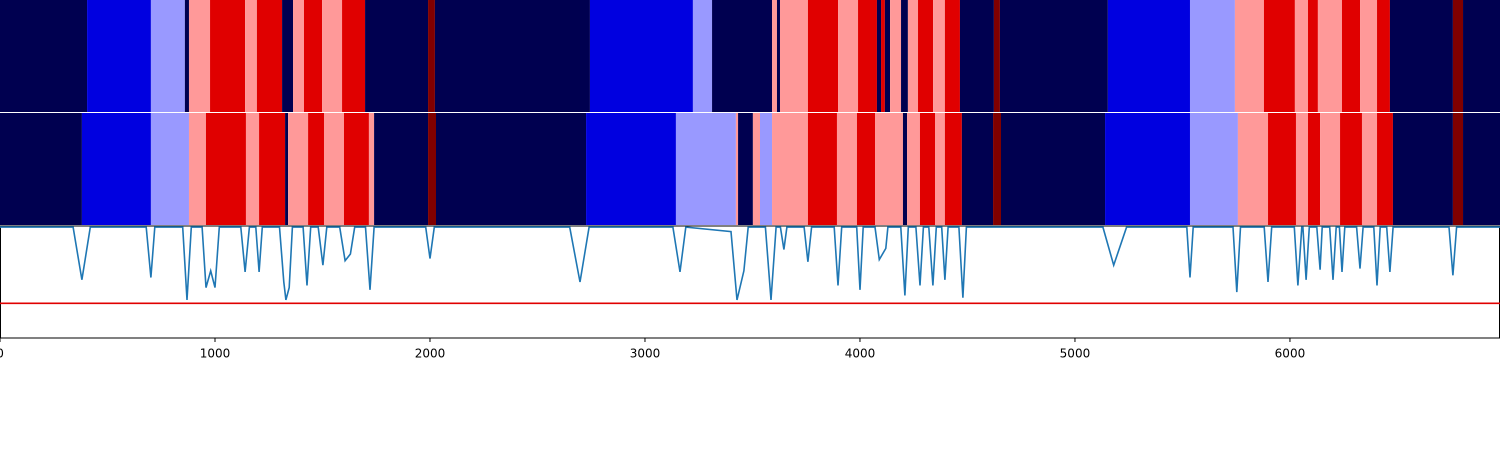 This screenshot has height=450, width=1500. I want to click on x-tick-label: 5000, so click(1075, 354).